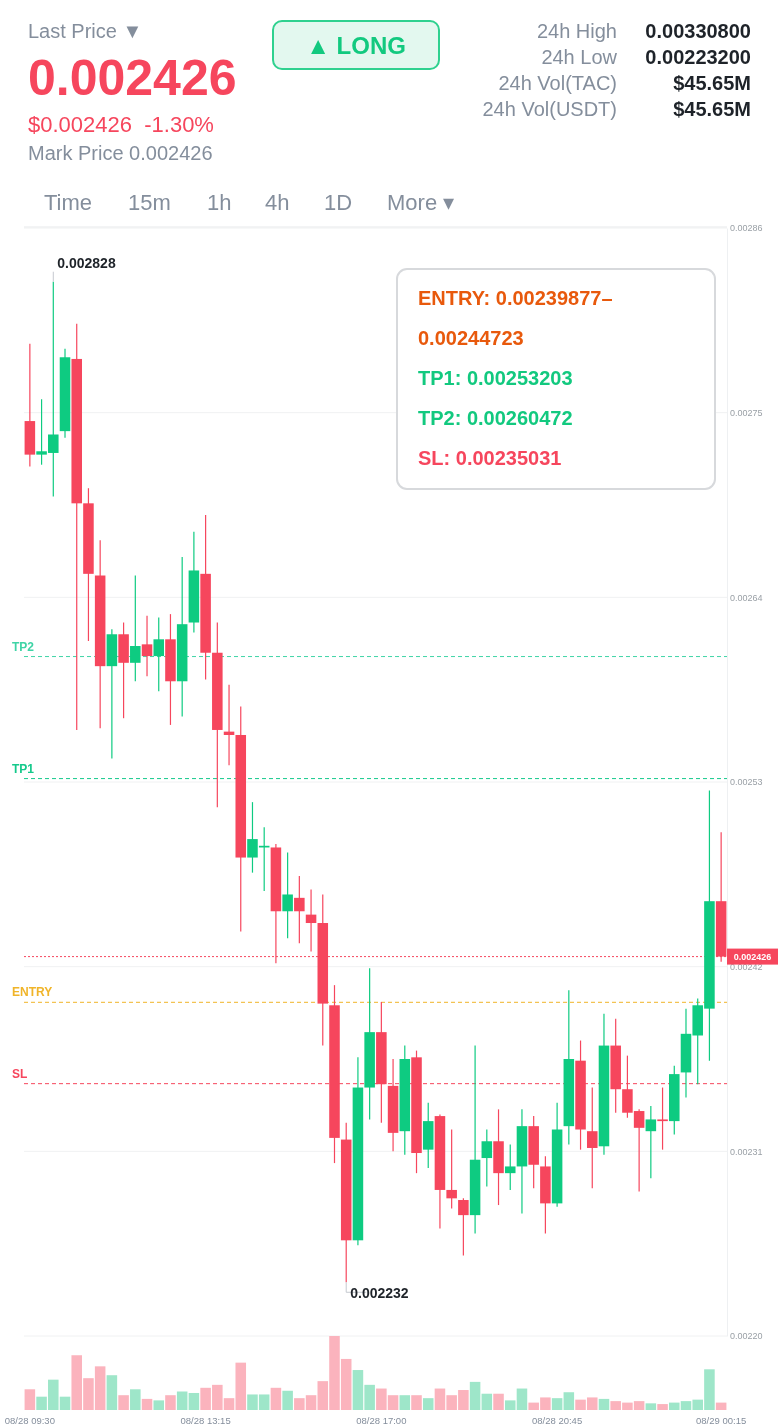 Image resolution: width=780 pixels, height=1428 pixels. What do you see at coordinates (379, 1293) in the screenshot?
I see `annotation: 0.002232` at bounding box center [379, 1293].